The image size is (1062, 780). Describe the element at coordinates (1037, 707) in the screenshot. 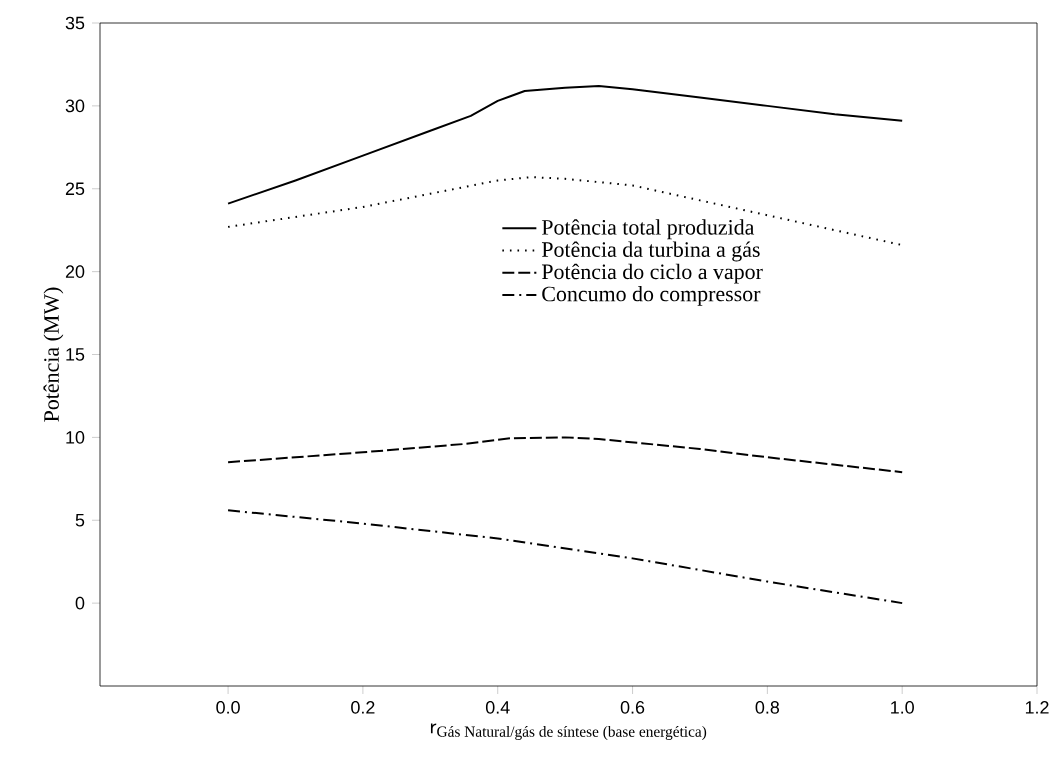

I see `x-tick-label: 1.2` at that location.